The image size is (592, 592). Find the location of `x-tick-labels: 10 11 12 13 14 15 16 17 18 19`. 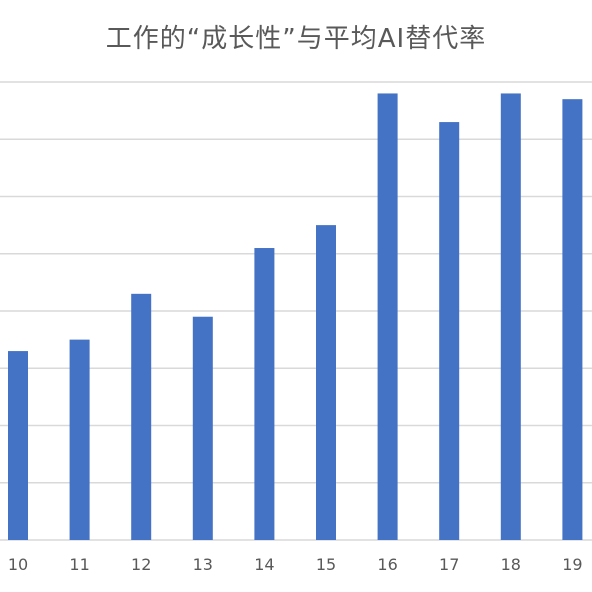

x-tick-labels: 10 11 12 13 14 15 16 17 18 19 is located at coordinates (295, 564).